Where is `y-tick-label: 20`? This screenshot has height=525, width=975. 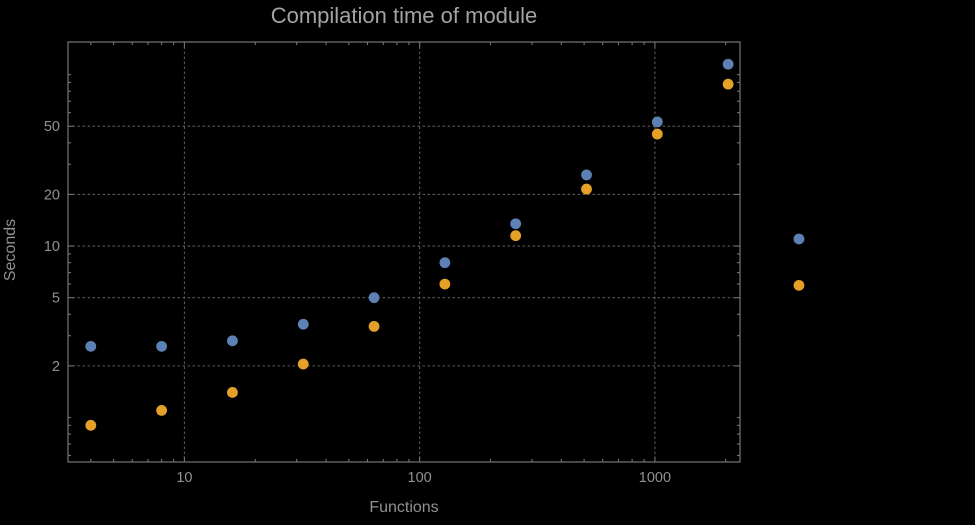 y-tick-label: 20 is located at coordinates (52, 195).